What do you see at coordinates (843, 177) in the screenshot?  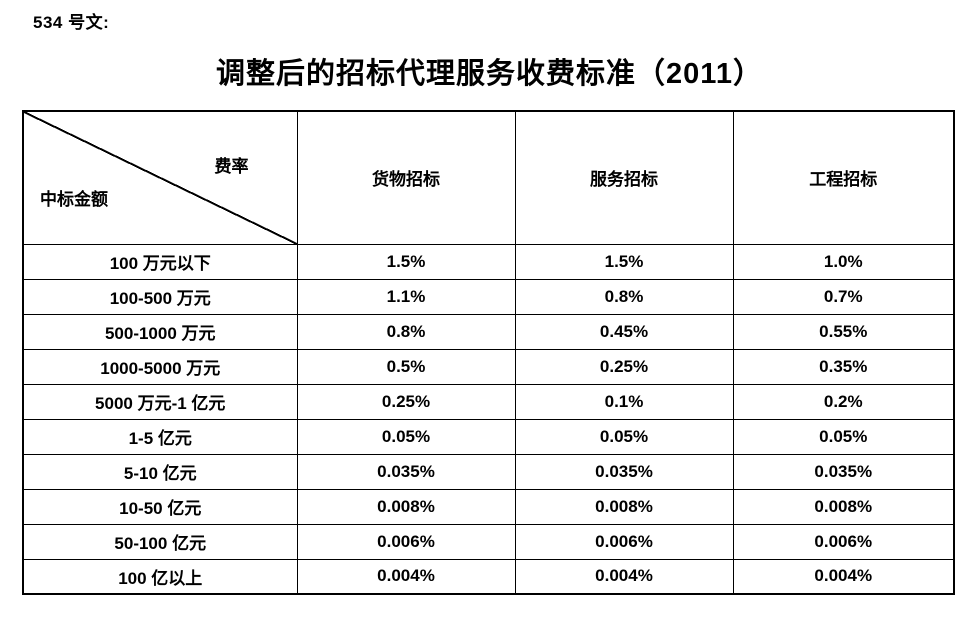 I see `column-header-engineering-bidding: 工程招标` at bounding box center [843, 177].